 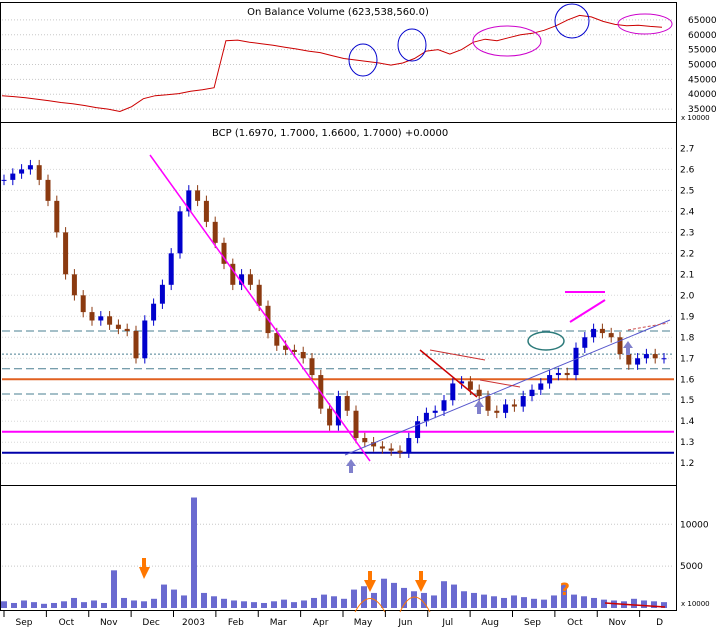 What do you see at coordinates (648, 326) in the screenshot?
I see `right-dash-line` at bounding box center [648, 326].